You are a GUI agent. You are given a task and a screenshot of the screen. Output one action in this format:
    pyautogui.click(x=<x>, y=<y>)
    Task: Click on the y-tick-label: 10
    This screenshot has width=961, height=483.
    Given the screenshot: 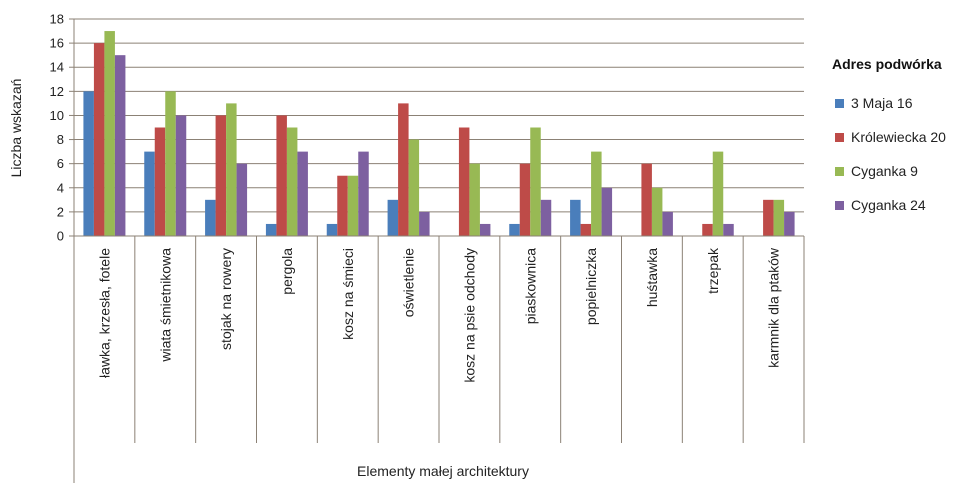 What is the action you would take?
    pyautogui.click(x=57, y=115)
    